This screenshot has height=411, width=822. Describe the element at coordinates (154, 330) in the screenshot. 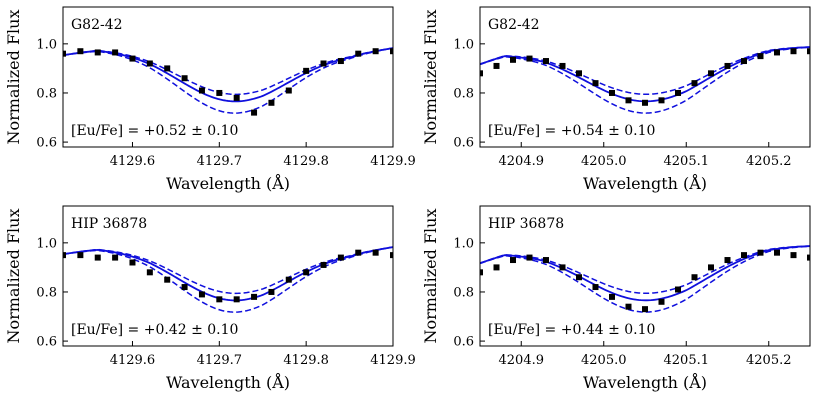

I see `abundance-annotation: [Eu/Fe] = +0.42 ± 0.10` at that location.